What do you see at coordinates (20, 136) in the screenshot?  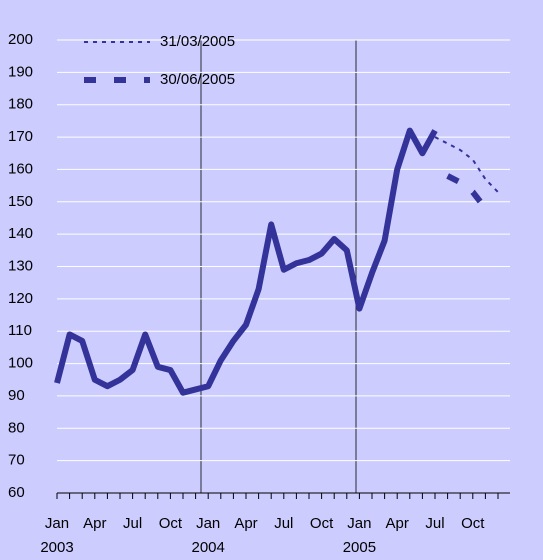 I see `y-tick-label: 170` at bounding box center [20, 136].